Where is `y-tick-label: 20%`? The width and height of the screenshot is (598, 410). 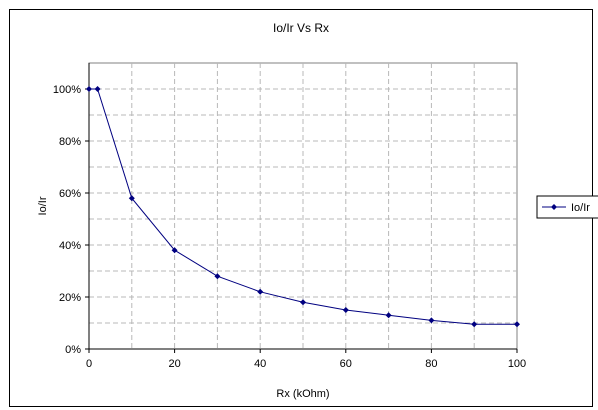 y-tick-label: 20% is located at coordinates (70, 298).